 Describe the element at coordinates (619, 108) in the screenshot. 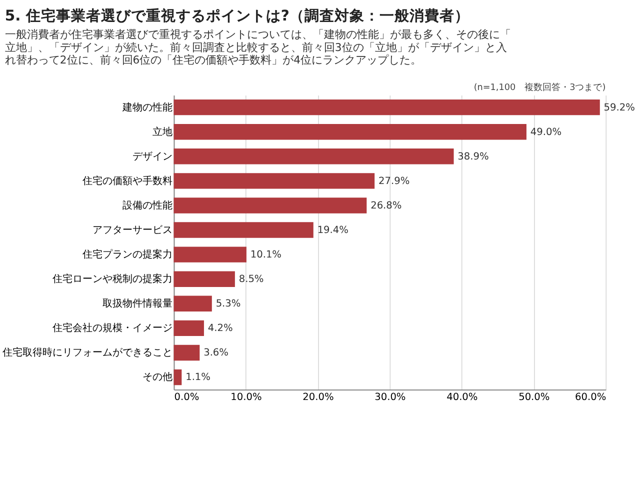

I see `data-label: 59.2%` at that location.